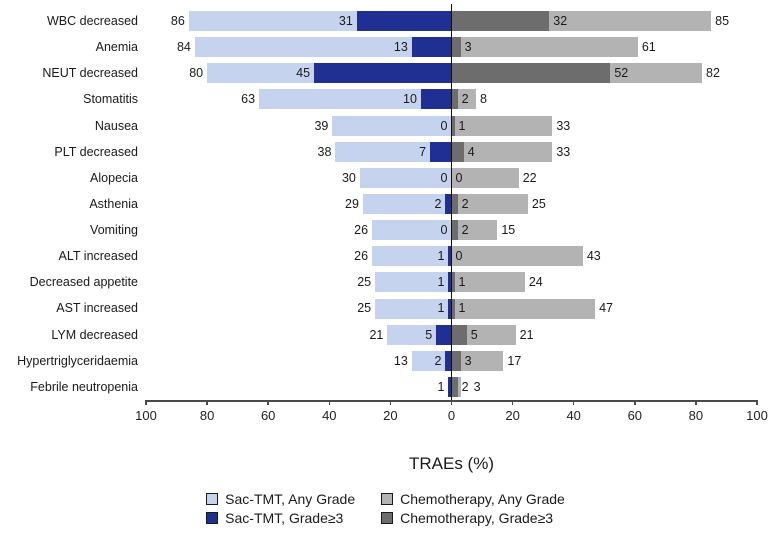  What do you see at coordinates (621, 73) in the screenshot?
I see `value-label-chemo-grade3: 52` at bounding box center [621, 73].